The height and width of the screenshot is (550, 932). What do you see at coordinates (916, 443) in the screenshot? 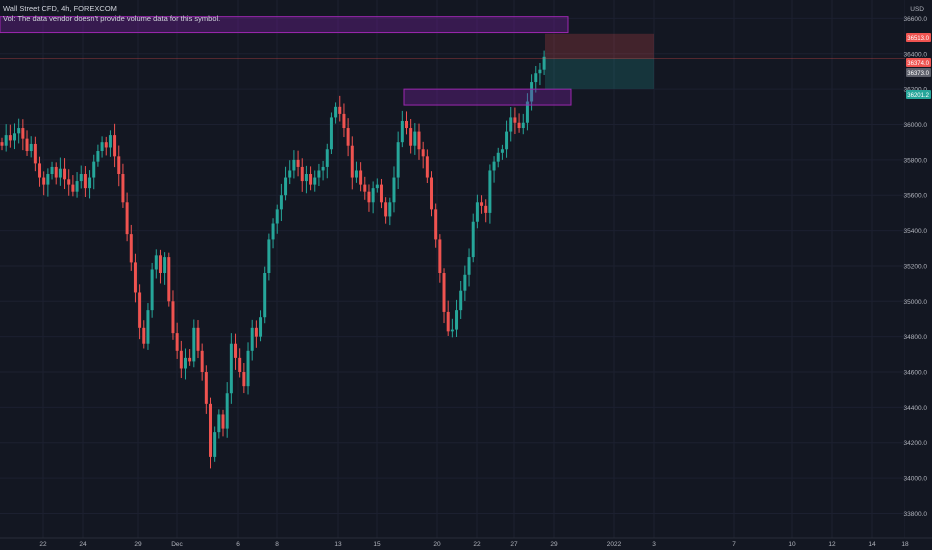
I see `y-tick-label: 34200.0` at bounding box center [916, 443].